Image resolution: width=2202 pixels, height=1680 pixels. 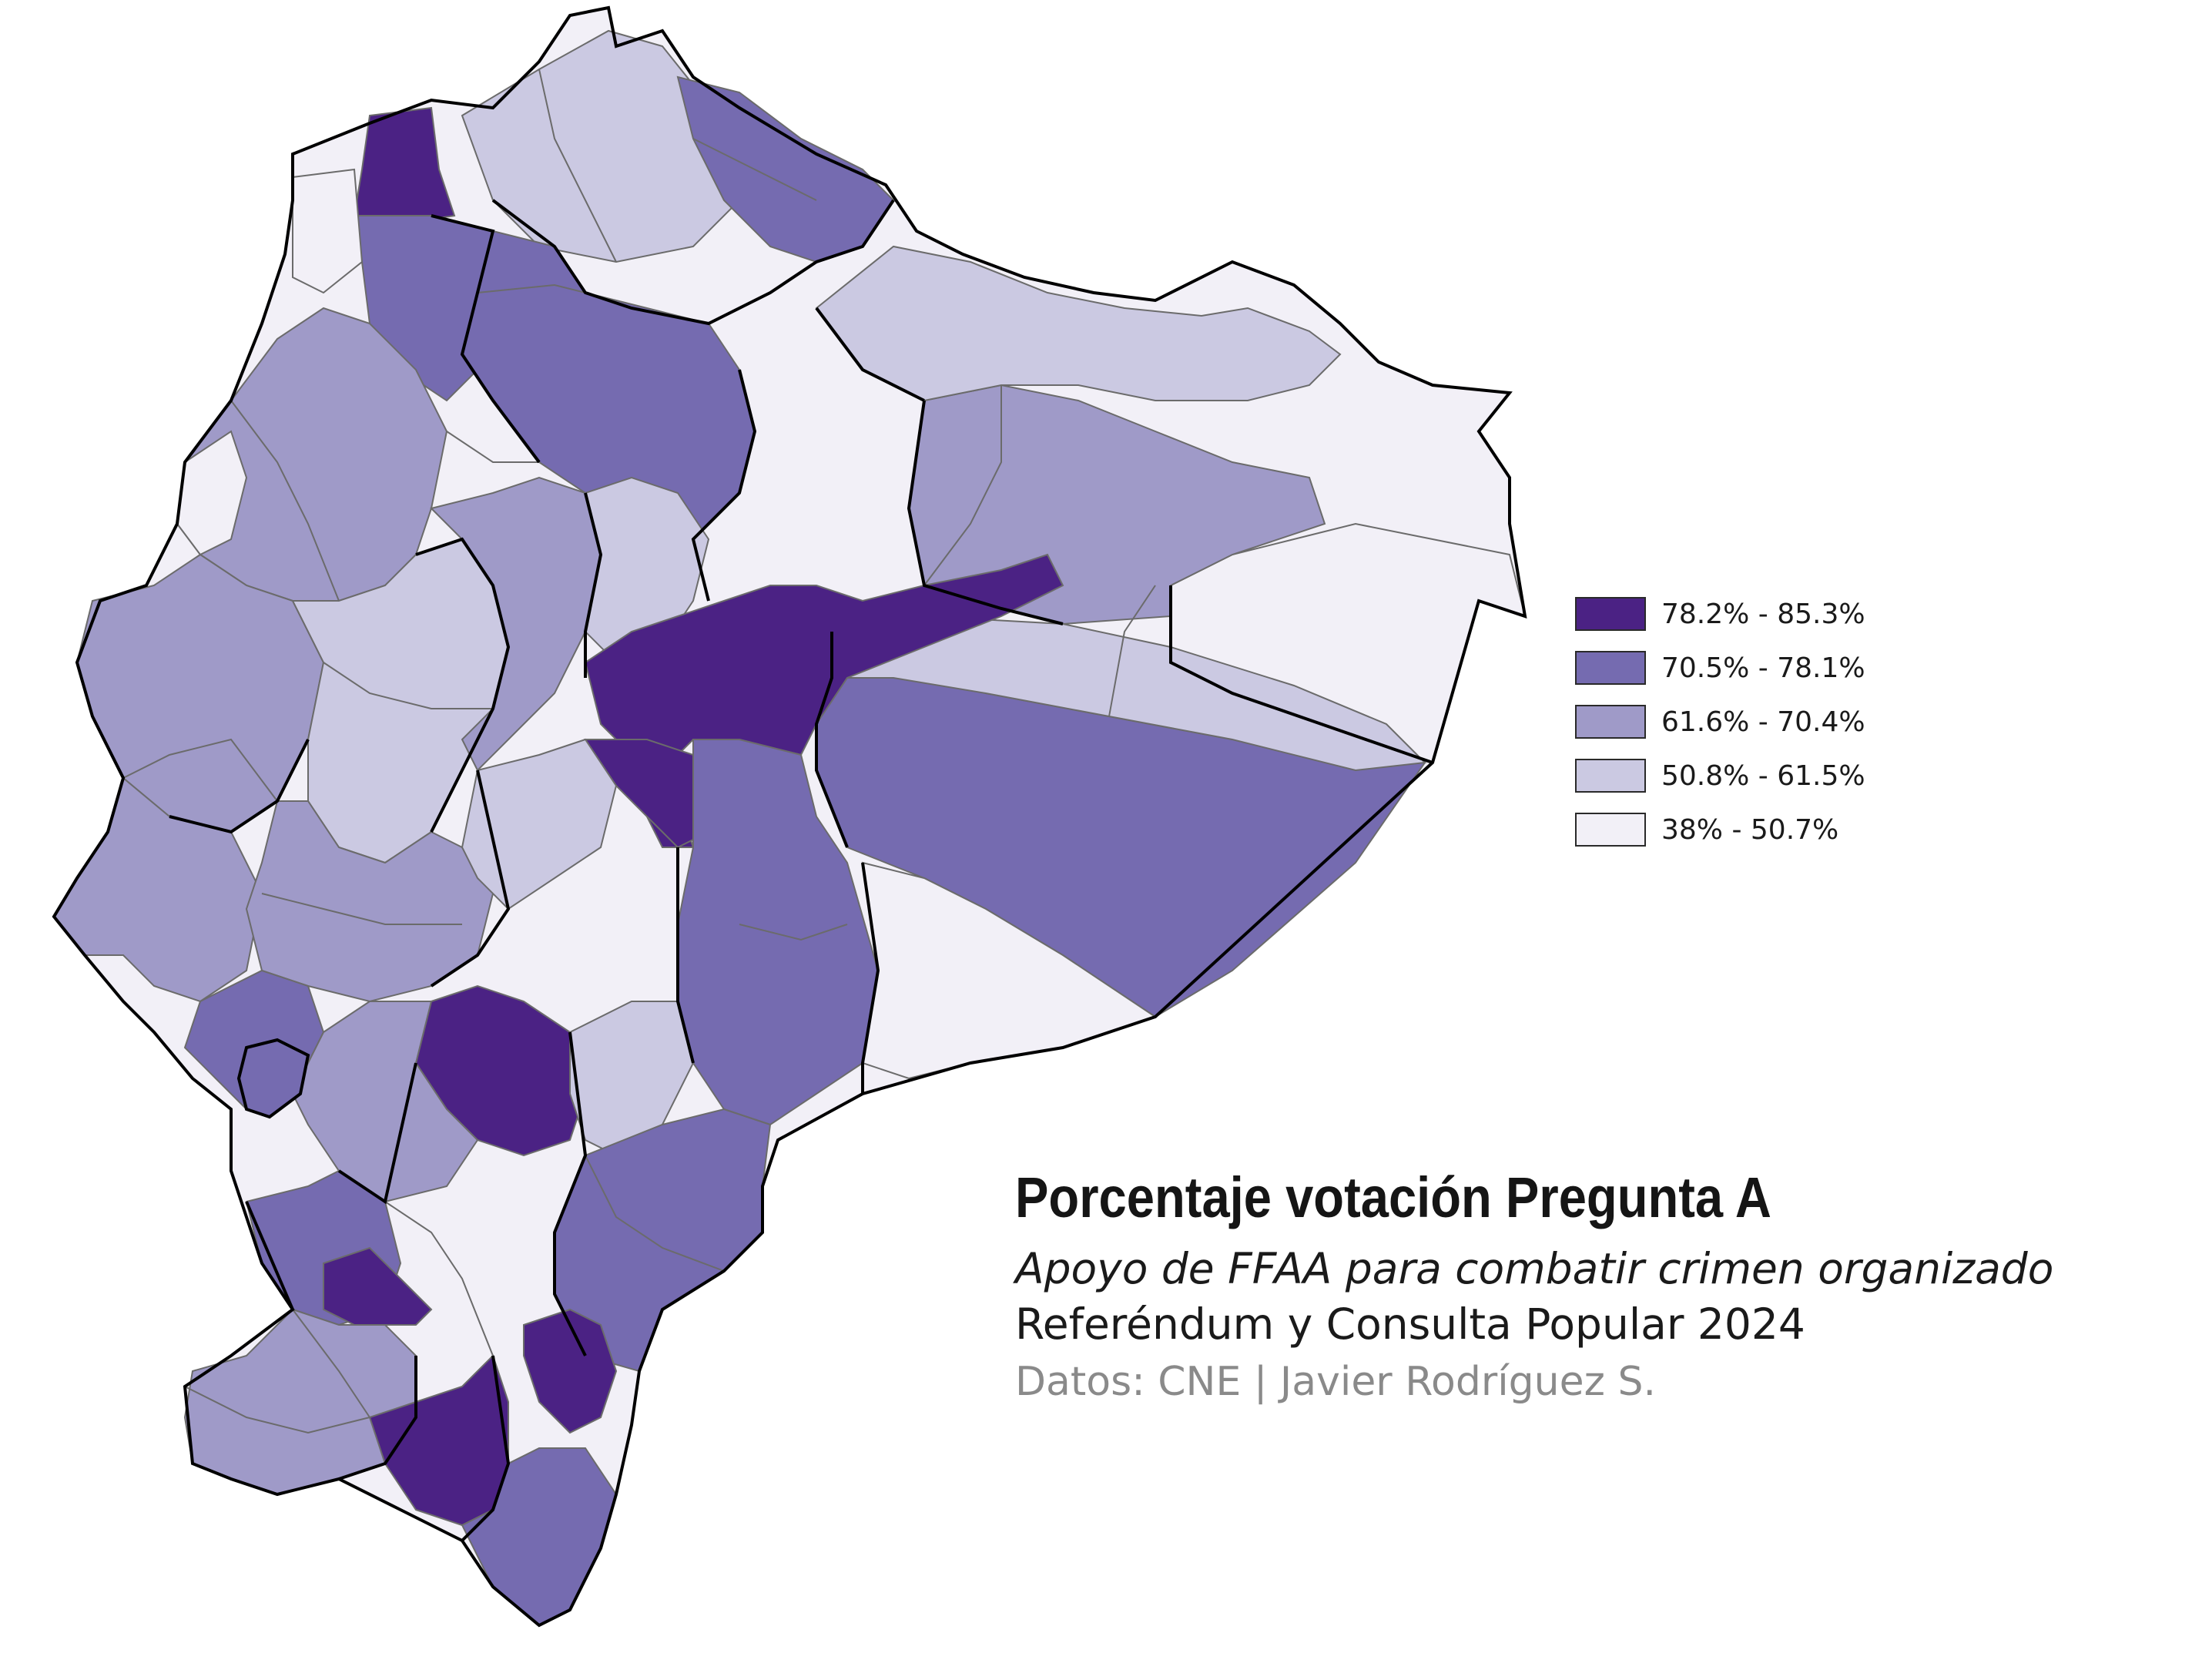 I want to click on region-azuay, so click(x=385, y=1102).